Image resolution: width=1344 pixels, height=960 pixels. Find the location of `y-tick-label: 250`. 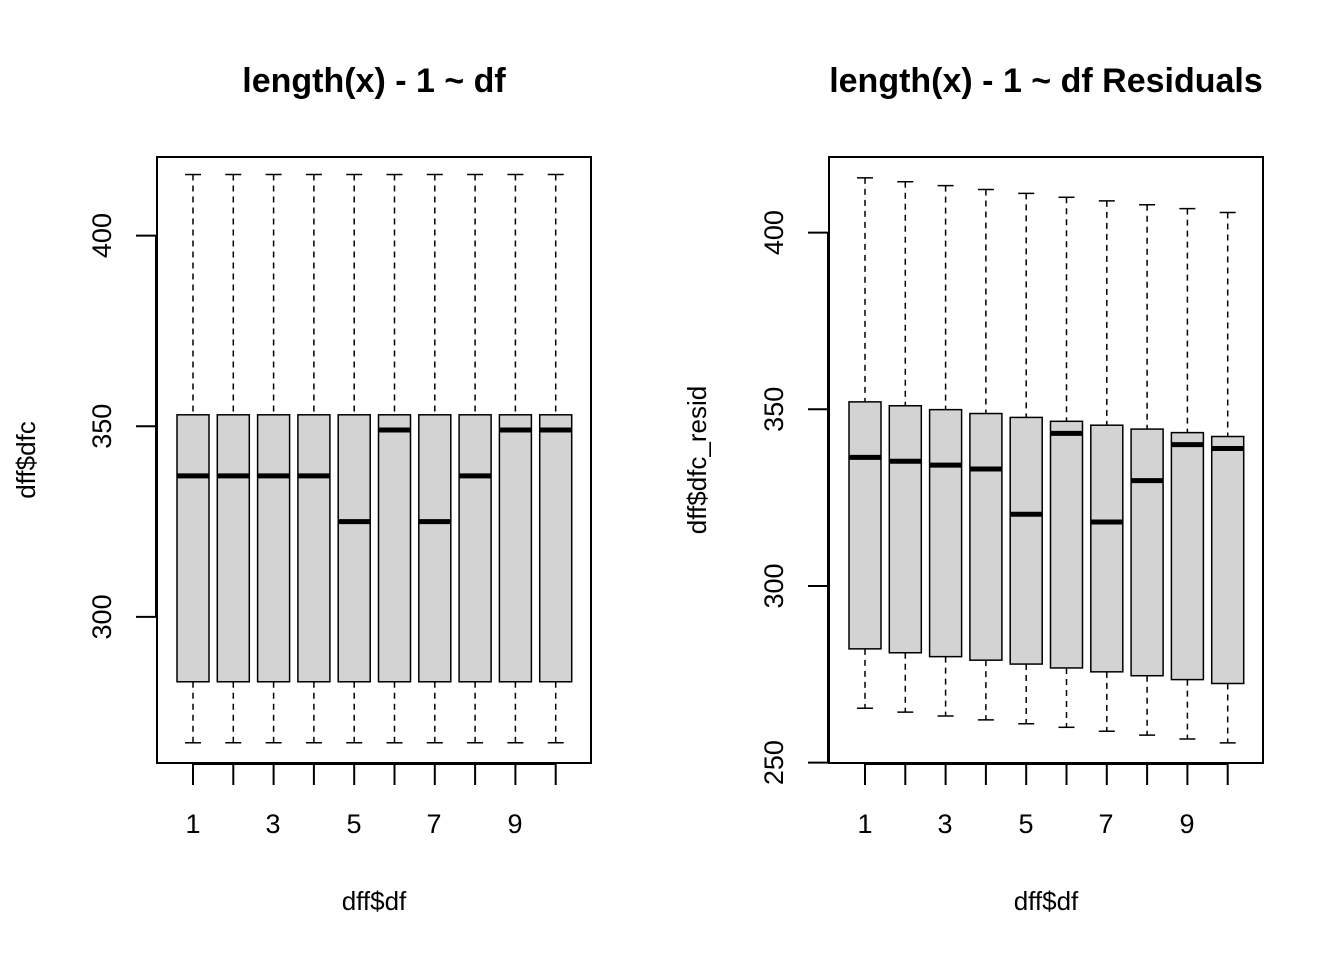

y-tick-label: 250 is located at coordinates (774, 762).